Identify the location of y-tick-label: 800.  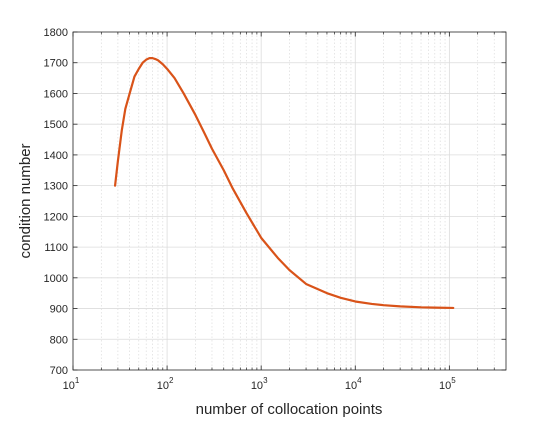
(59, 340).